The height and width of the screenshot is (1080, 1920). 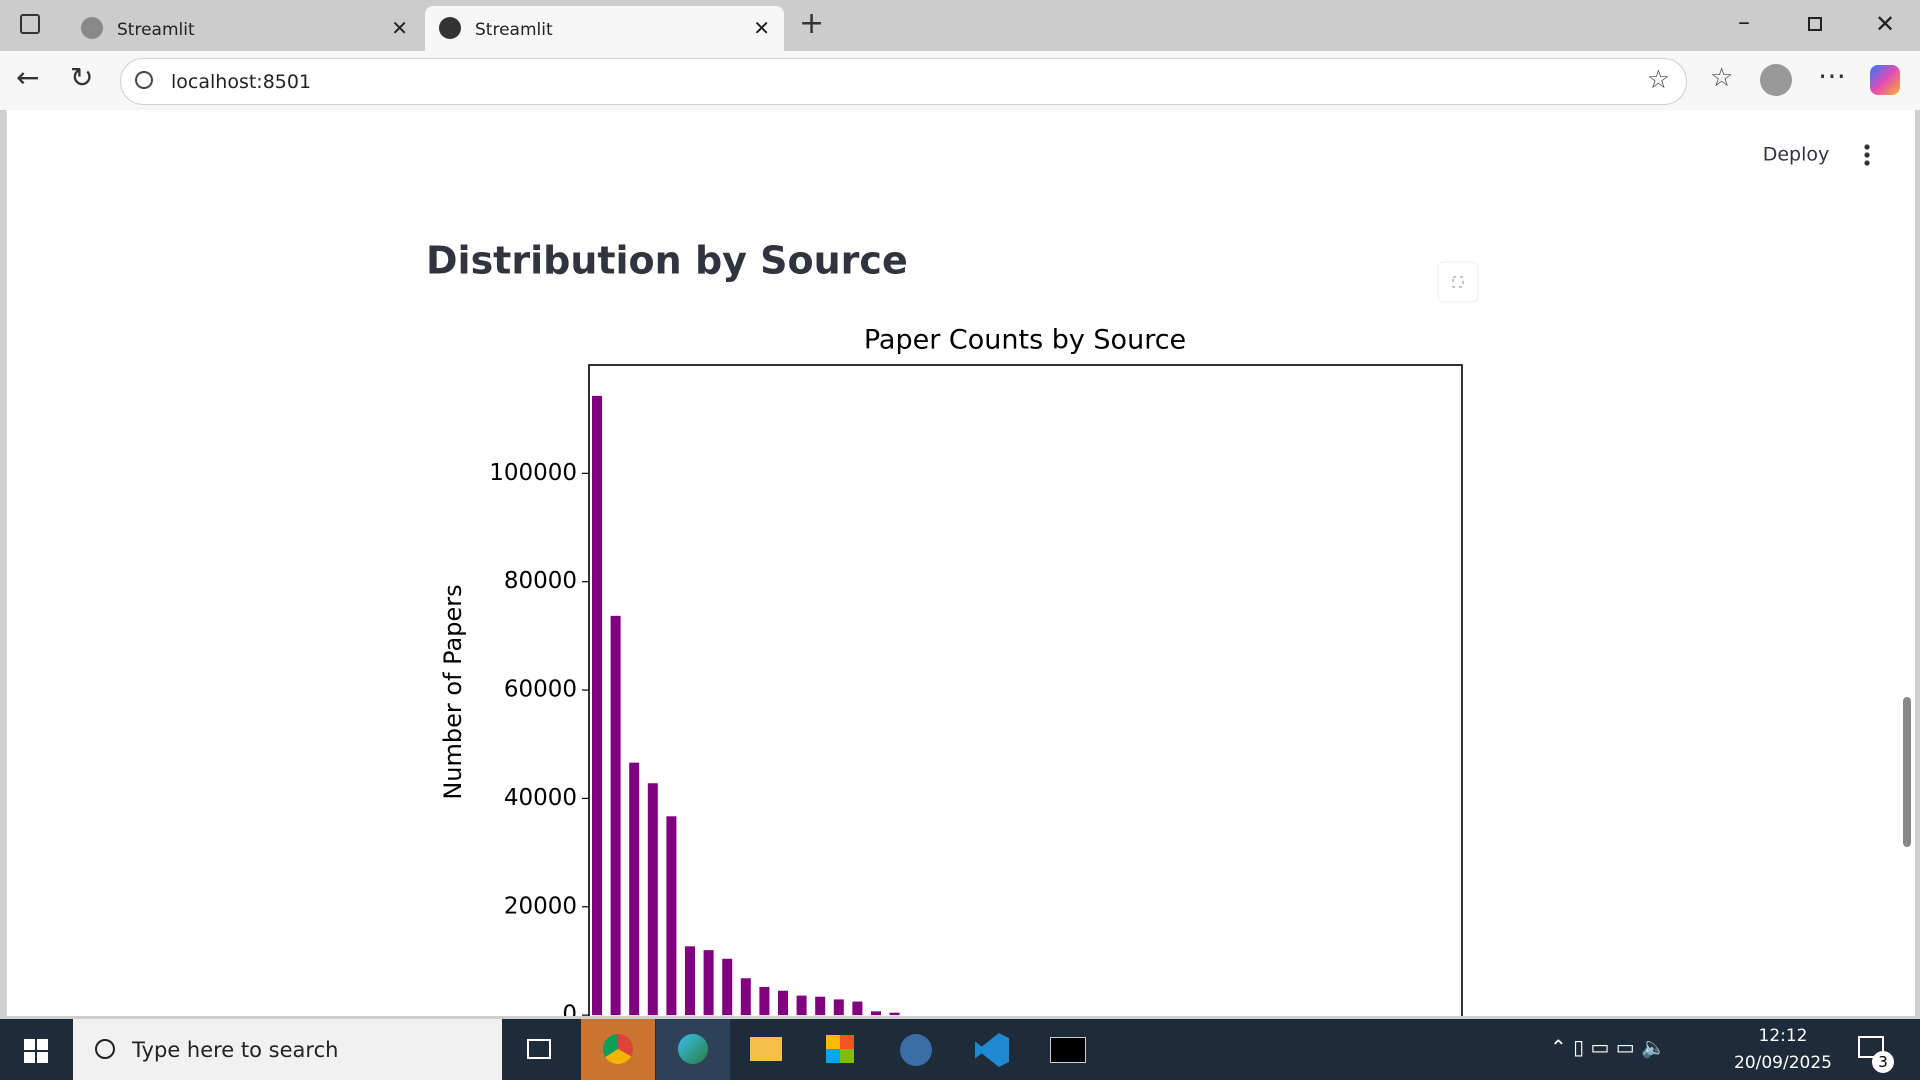 What do you see at coordinates (840, 1049) in the screenshot?
I see `store` at bounding box center [840, 1049].